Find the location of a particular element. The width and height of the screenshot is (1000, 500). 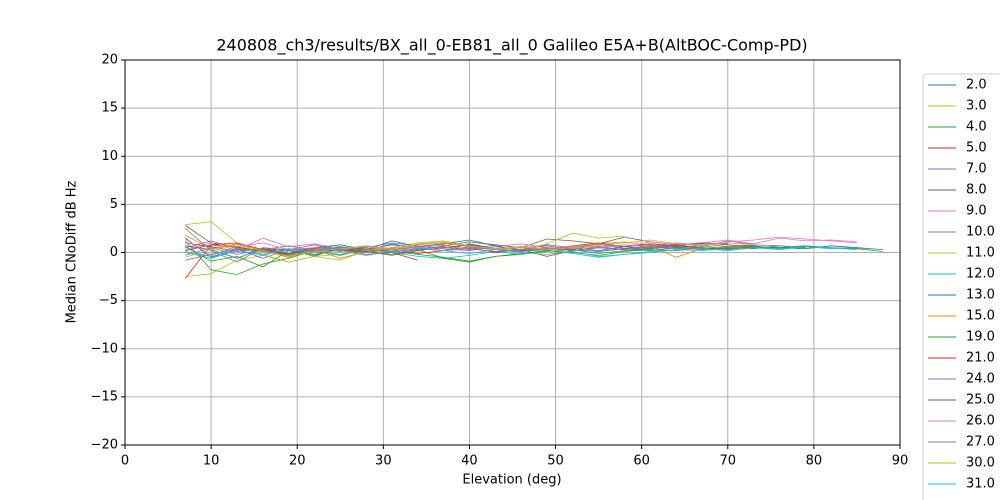

y-tick-label: 10 is located at coordinates (109, 156).